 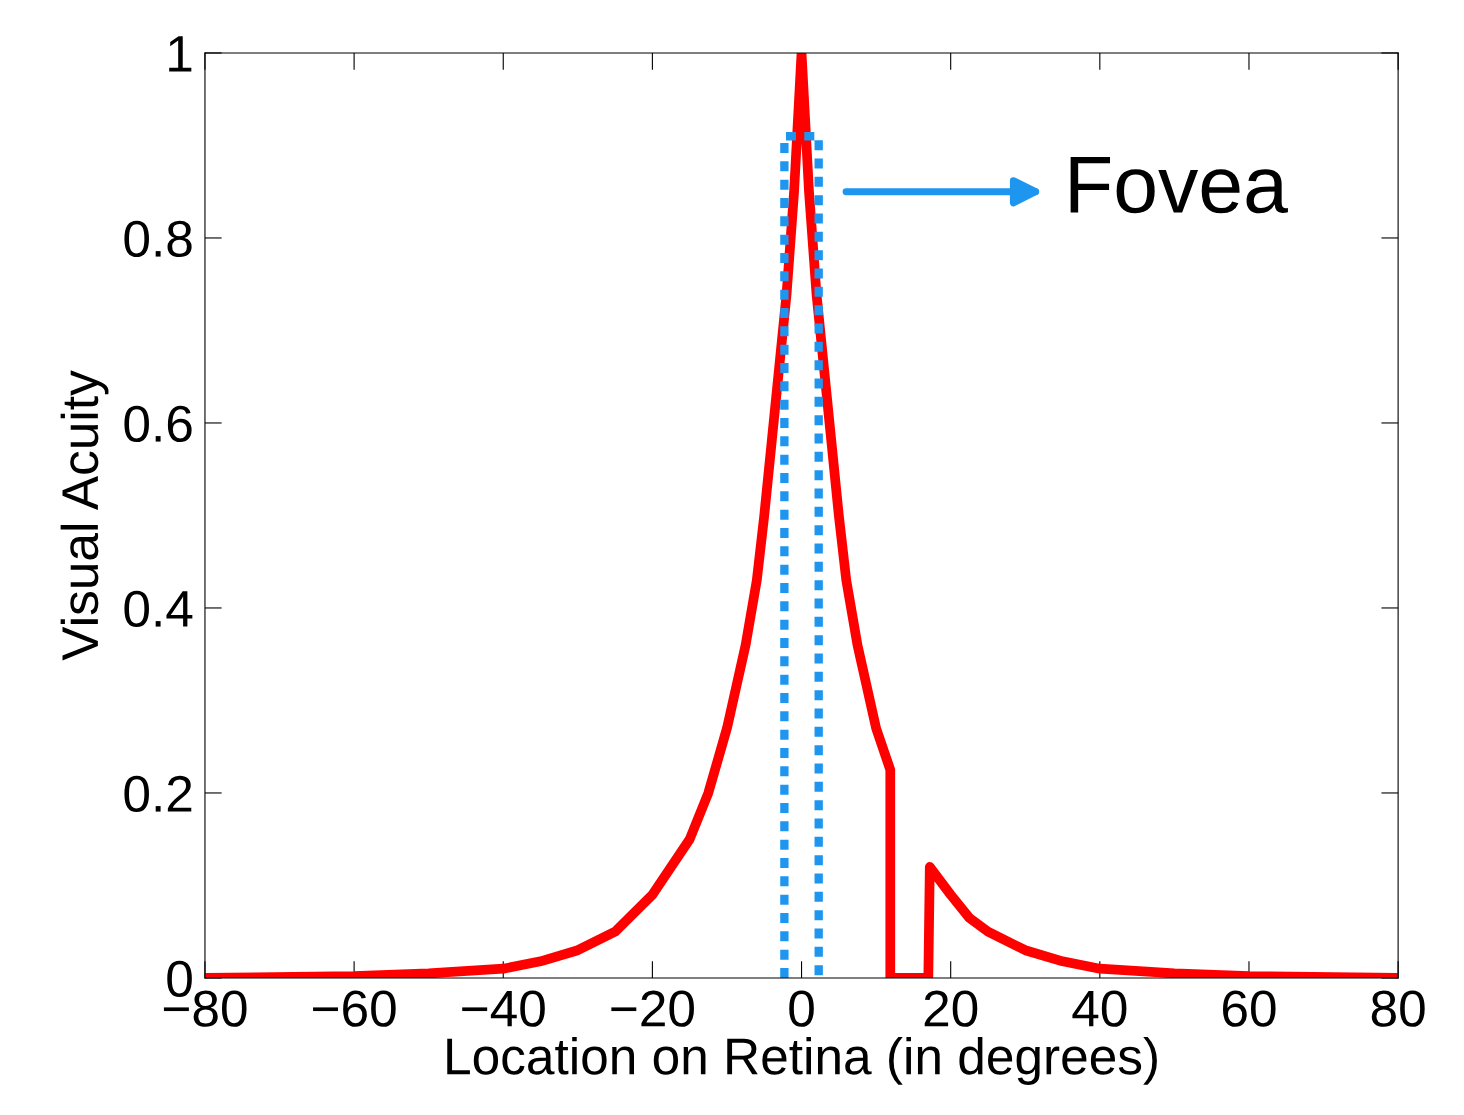 What do you see at coordinates (180, 54) in the screenshot?
I see `y-tick-label: 1` at bounding box center [180, 54].